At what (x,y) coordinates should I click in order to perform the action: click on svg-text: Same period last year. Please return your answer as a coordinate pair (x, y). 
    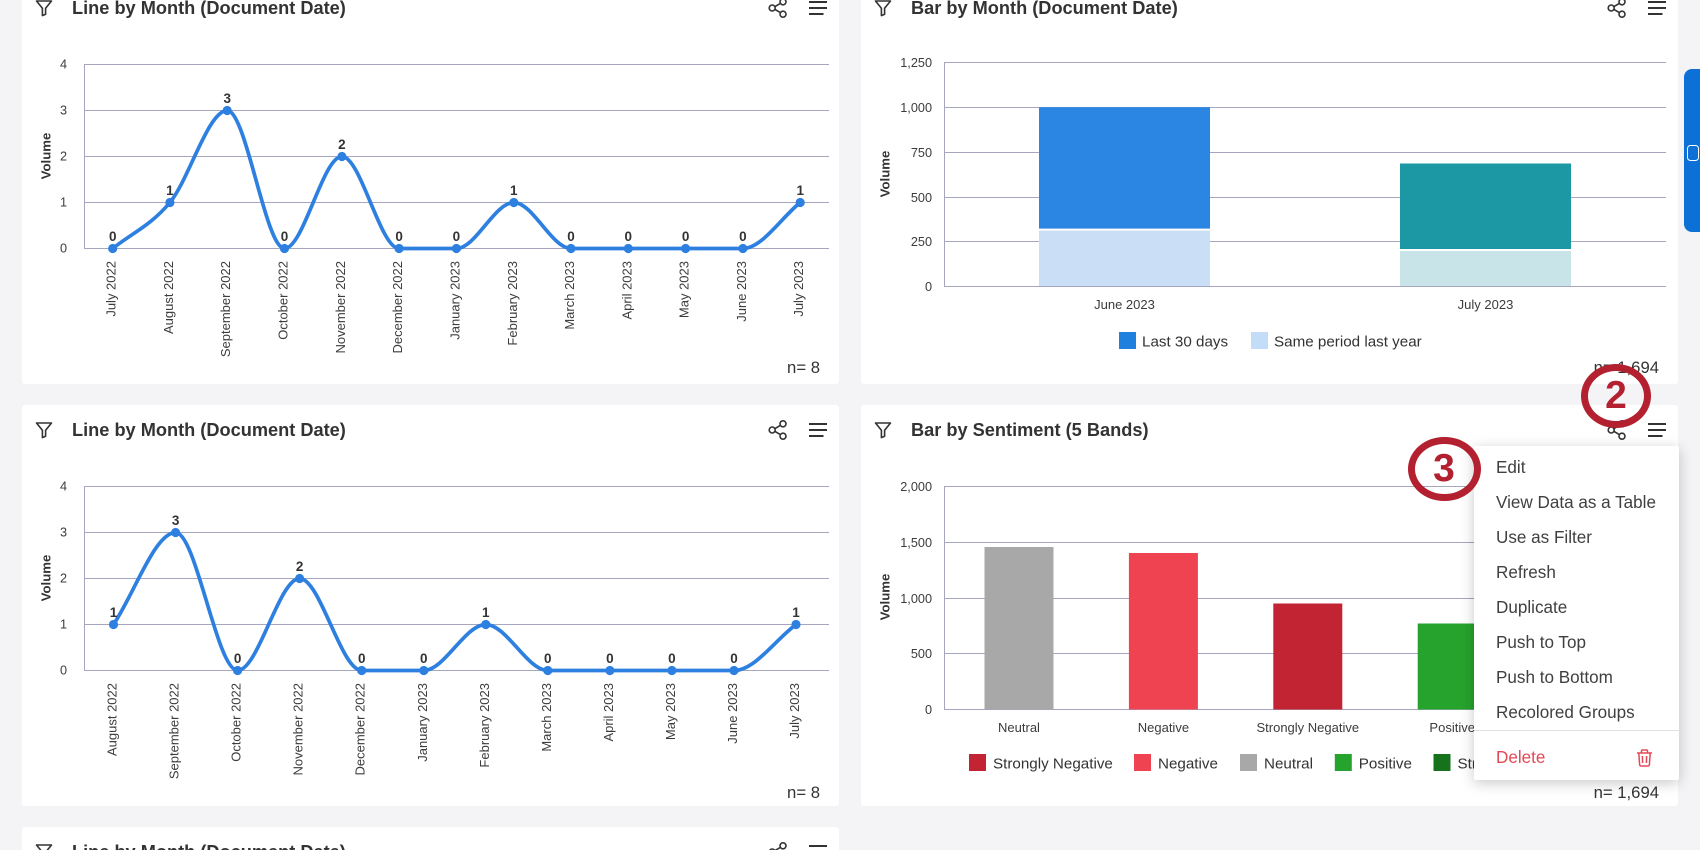
    Looking at the image, I should click on (1348, 342).